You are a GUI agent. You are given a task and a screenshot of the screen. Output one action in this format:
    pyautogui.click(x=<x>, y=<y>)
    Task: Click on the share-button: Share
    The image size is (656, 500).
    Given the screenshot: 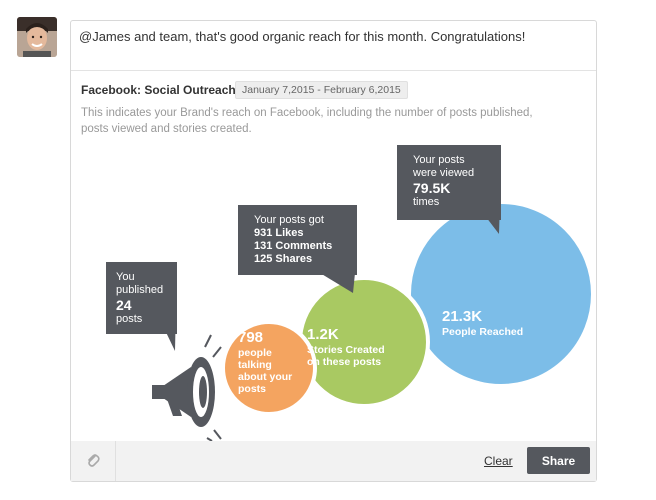 What is the action you would take?
    pyautogui.click(x=558, y=460)
    